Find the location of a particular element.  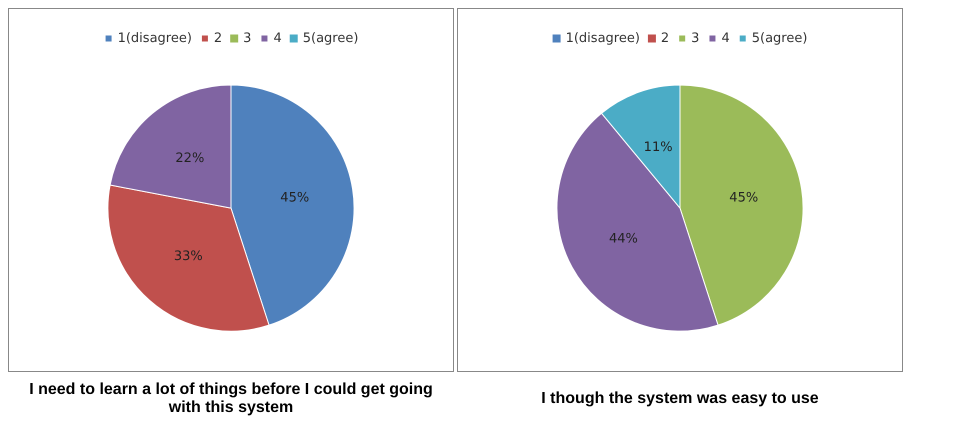

data-label: 44% is located at coordinates (623, 239).